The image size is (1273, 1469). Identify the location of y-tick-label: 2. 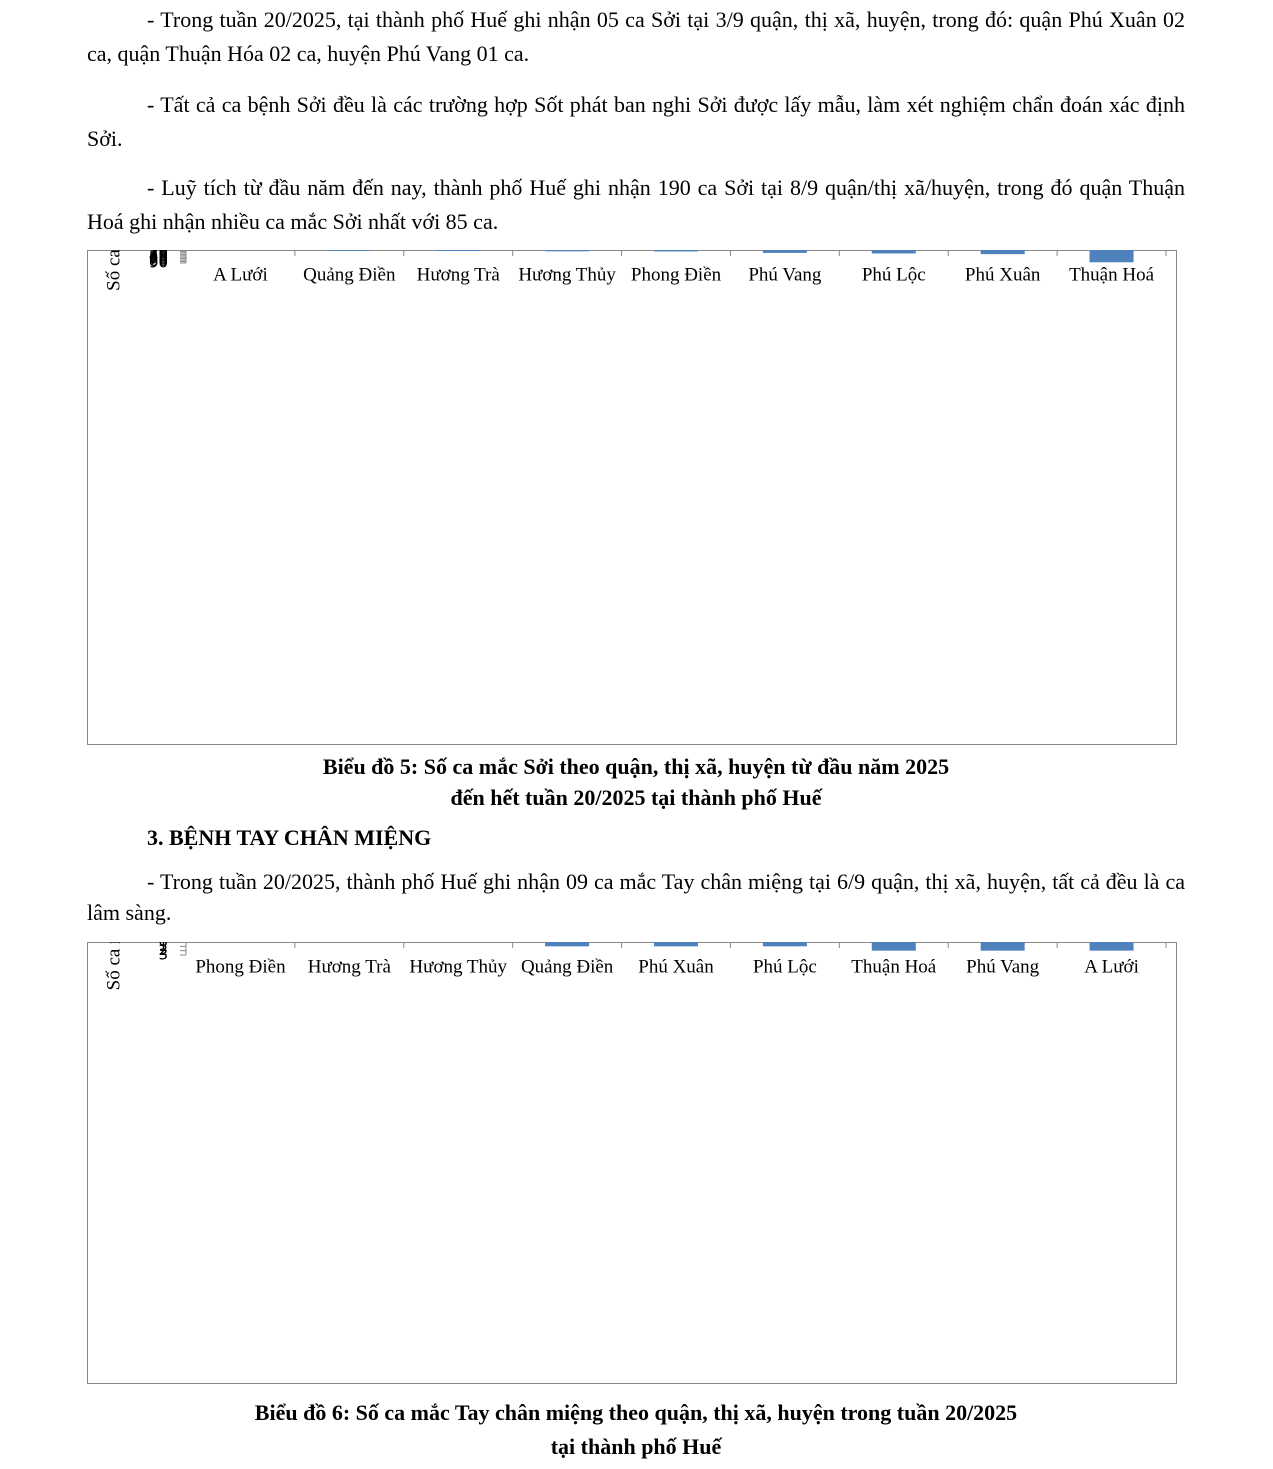
(163, 950).